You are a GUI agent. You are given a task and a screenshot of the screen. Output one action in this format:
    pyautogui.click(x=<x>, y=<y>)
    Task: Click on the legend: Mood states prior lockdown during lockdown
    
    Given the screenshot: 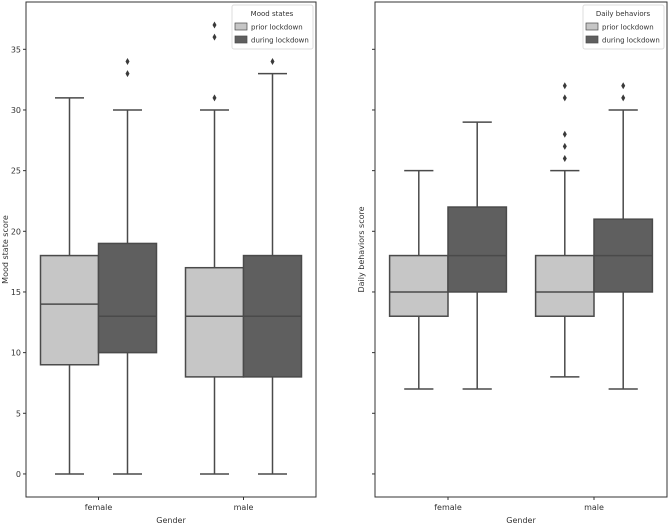 What is the action you would take?
    pyautogui.click(x=272, y=27)
    